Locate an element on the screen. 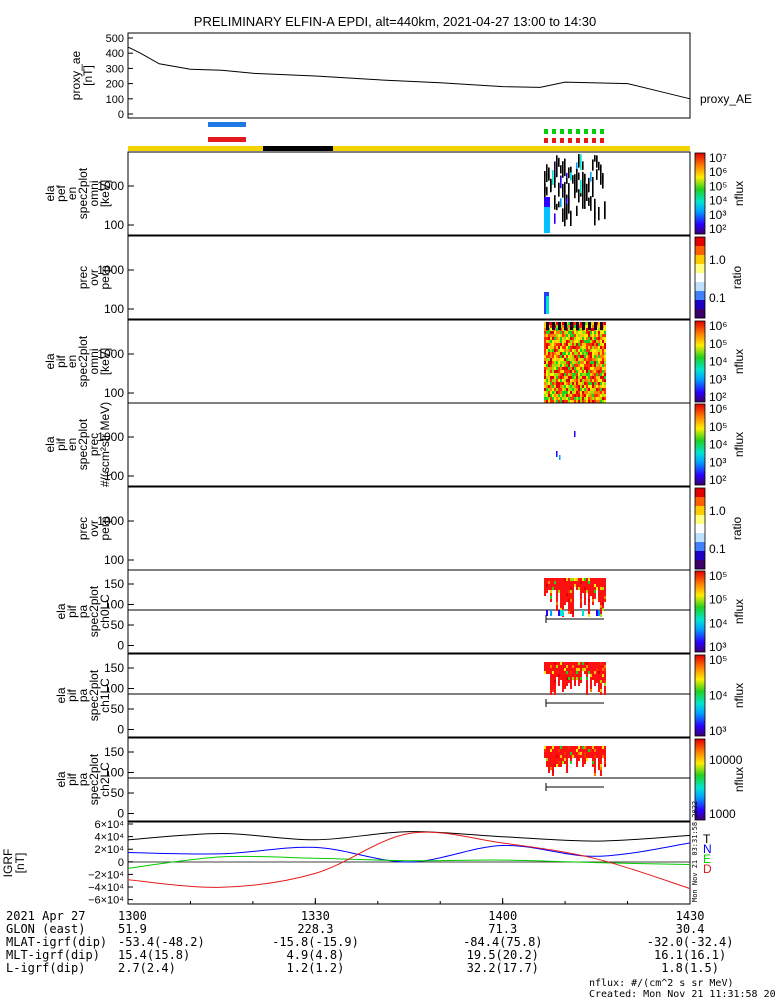  red-marker-bar is located at coordinates (227, 139).